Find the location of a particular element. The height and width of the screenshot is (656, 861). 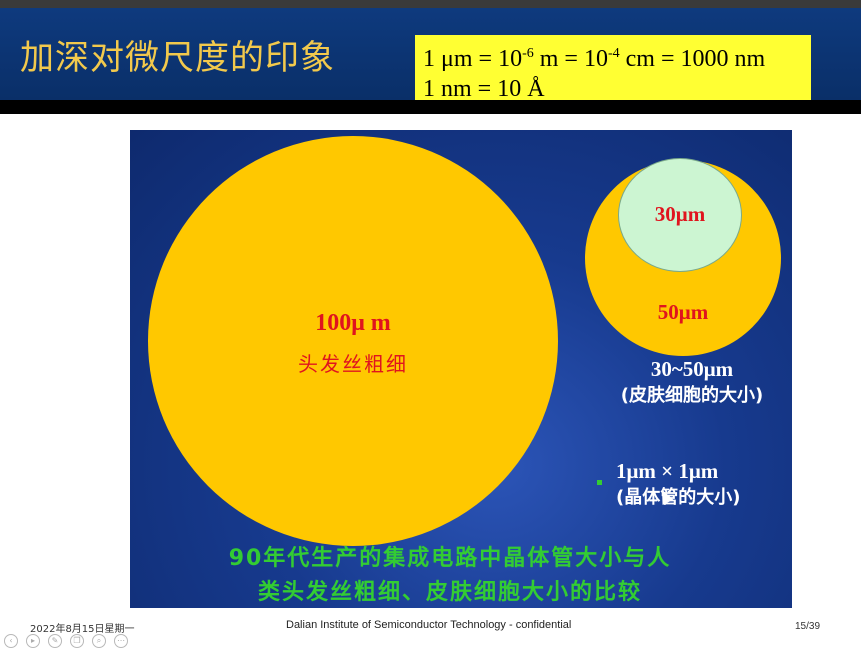

transistor-size-label: 1μm × 1μm is located at coordinates (667, 471).